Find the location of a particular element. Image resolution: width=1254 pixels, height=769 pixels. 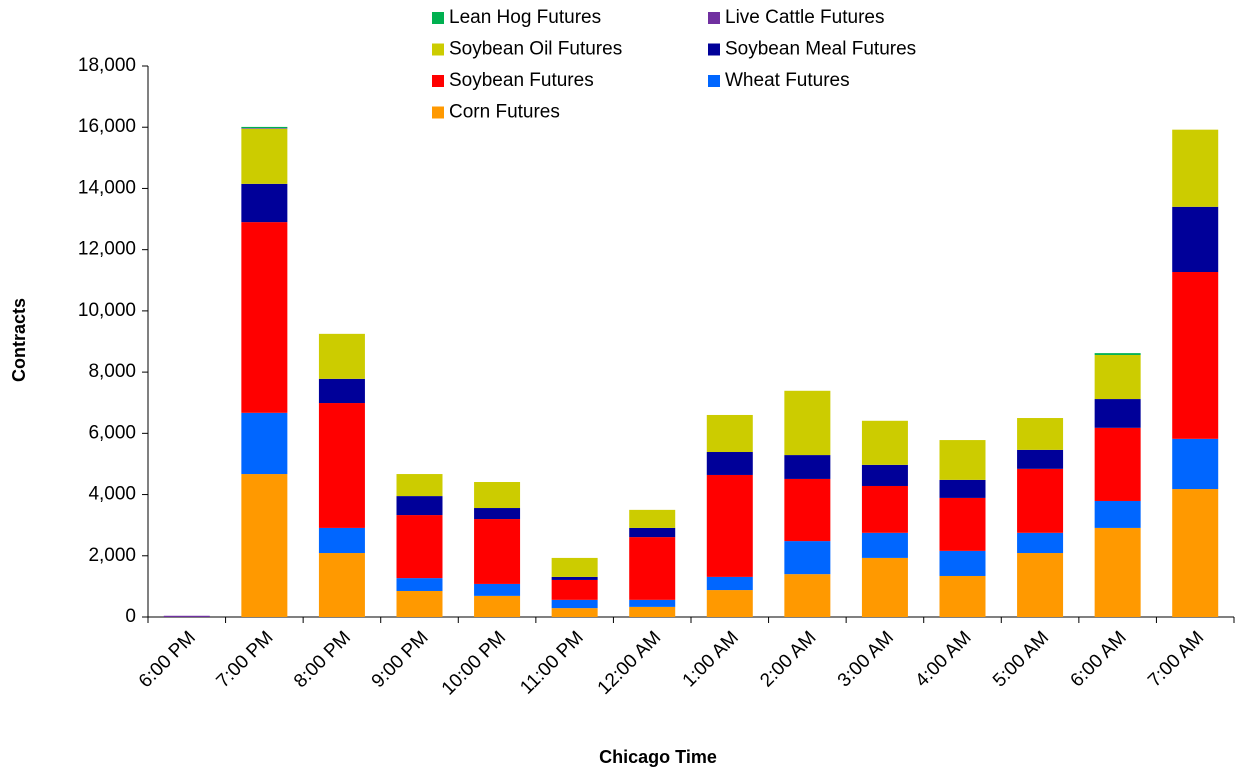

x-tick-label: 12:00 AM is located at coordinates (630, 663).